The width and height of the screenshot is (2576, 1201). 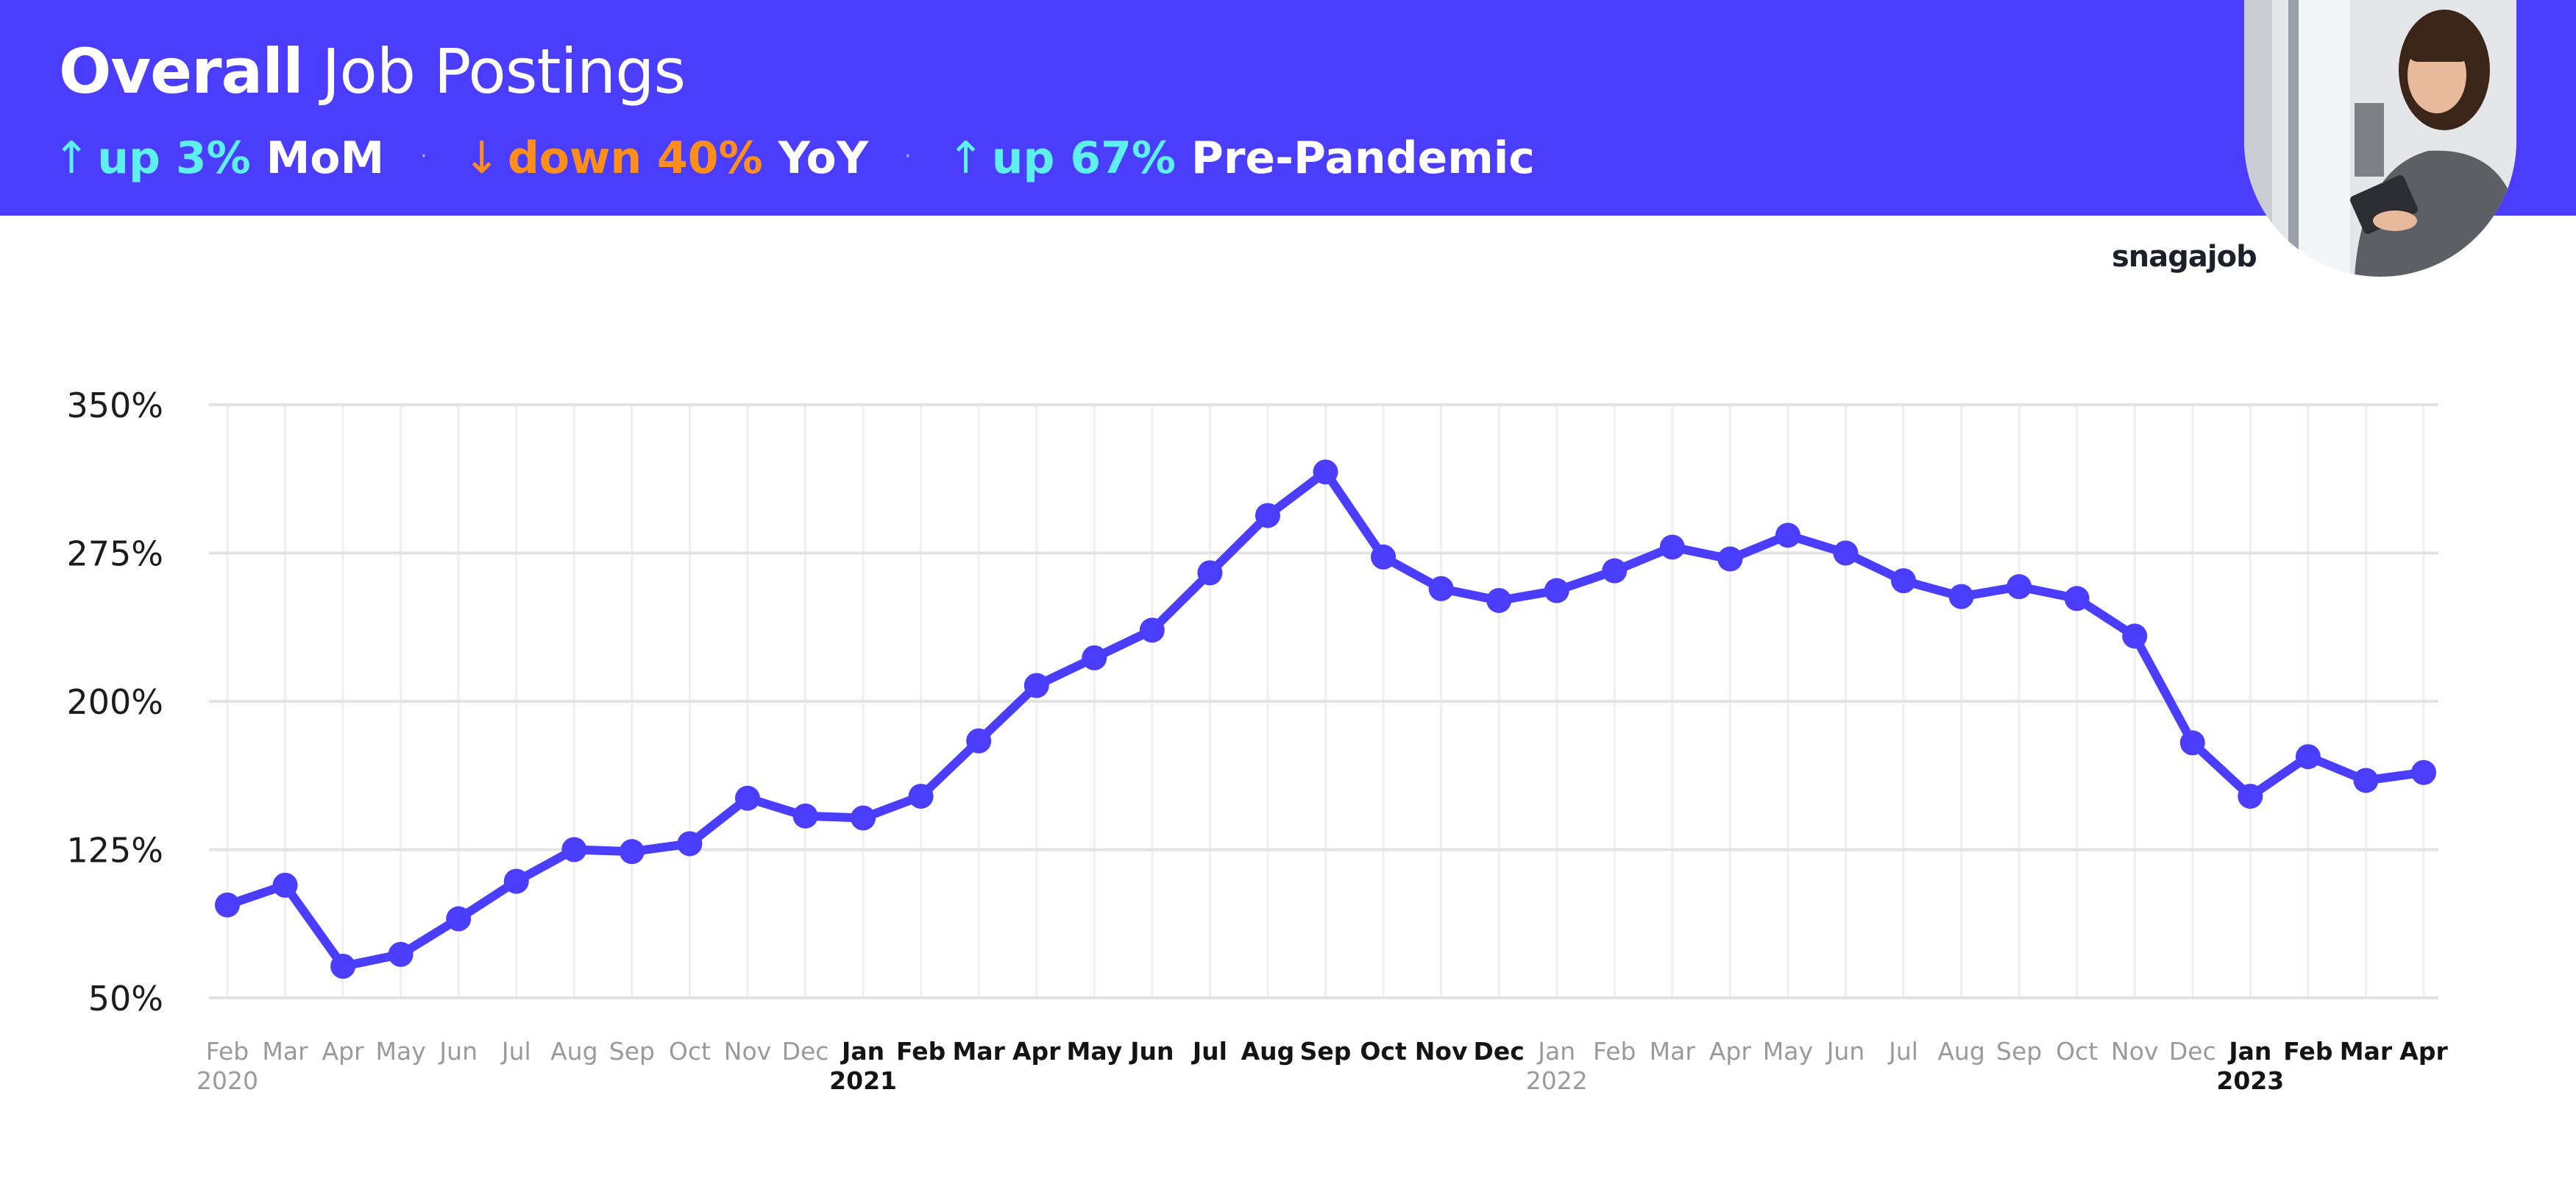 What do you see at coordinates (2184, 257) in the screenshot?
I see `brand-logo: snagajob` at bounding box center [2184, 257].